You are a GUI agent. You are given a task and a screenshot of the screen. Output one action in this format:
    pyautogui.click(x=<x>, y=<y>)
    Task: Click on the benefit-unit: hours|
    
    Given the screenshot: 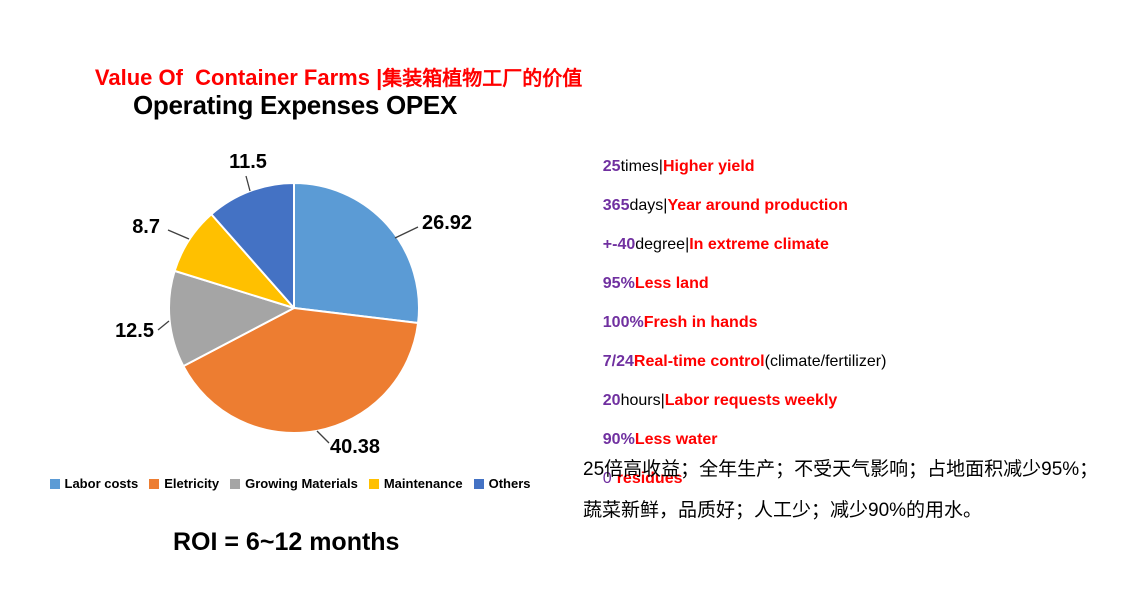 What is the action you would take?
    pyautogui.click(x=642, y=400)
    